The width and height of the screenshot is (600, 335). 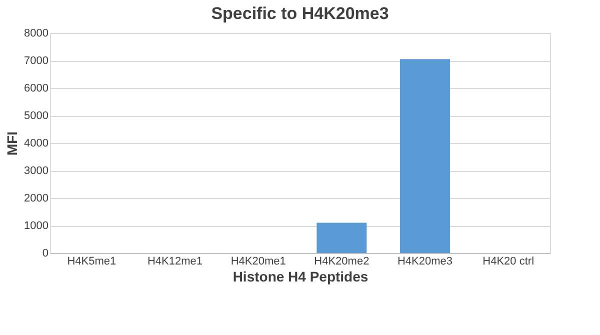 What do you see at coordinates (36, 88) in the screenshot?
I see `y-tick-label: 6000` at bounding box center [36, 88].